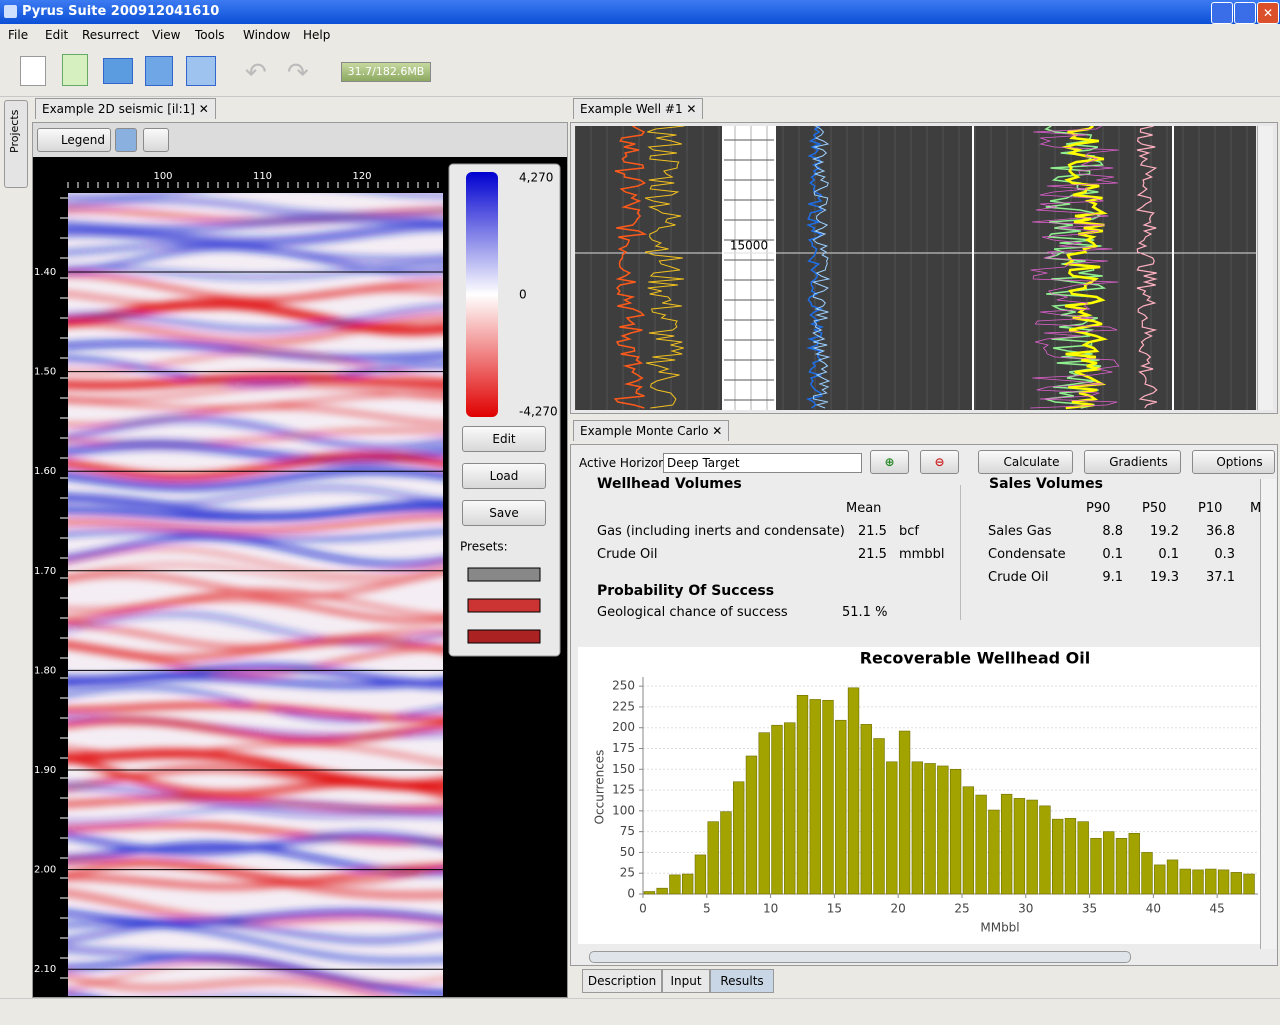 The height and width of the screenshot is (1025, 1280). I want to click on well-log-view: 15000, so click(915, 268).